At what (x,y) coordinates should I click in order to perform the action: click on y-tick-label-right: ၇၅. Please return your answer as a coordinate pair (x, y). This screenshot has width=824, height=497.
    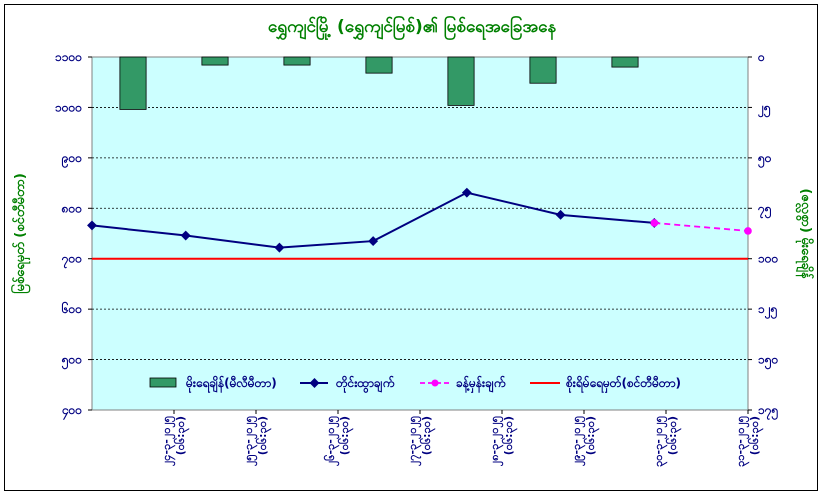
    Looking at the image, I should click on (764, 210).